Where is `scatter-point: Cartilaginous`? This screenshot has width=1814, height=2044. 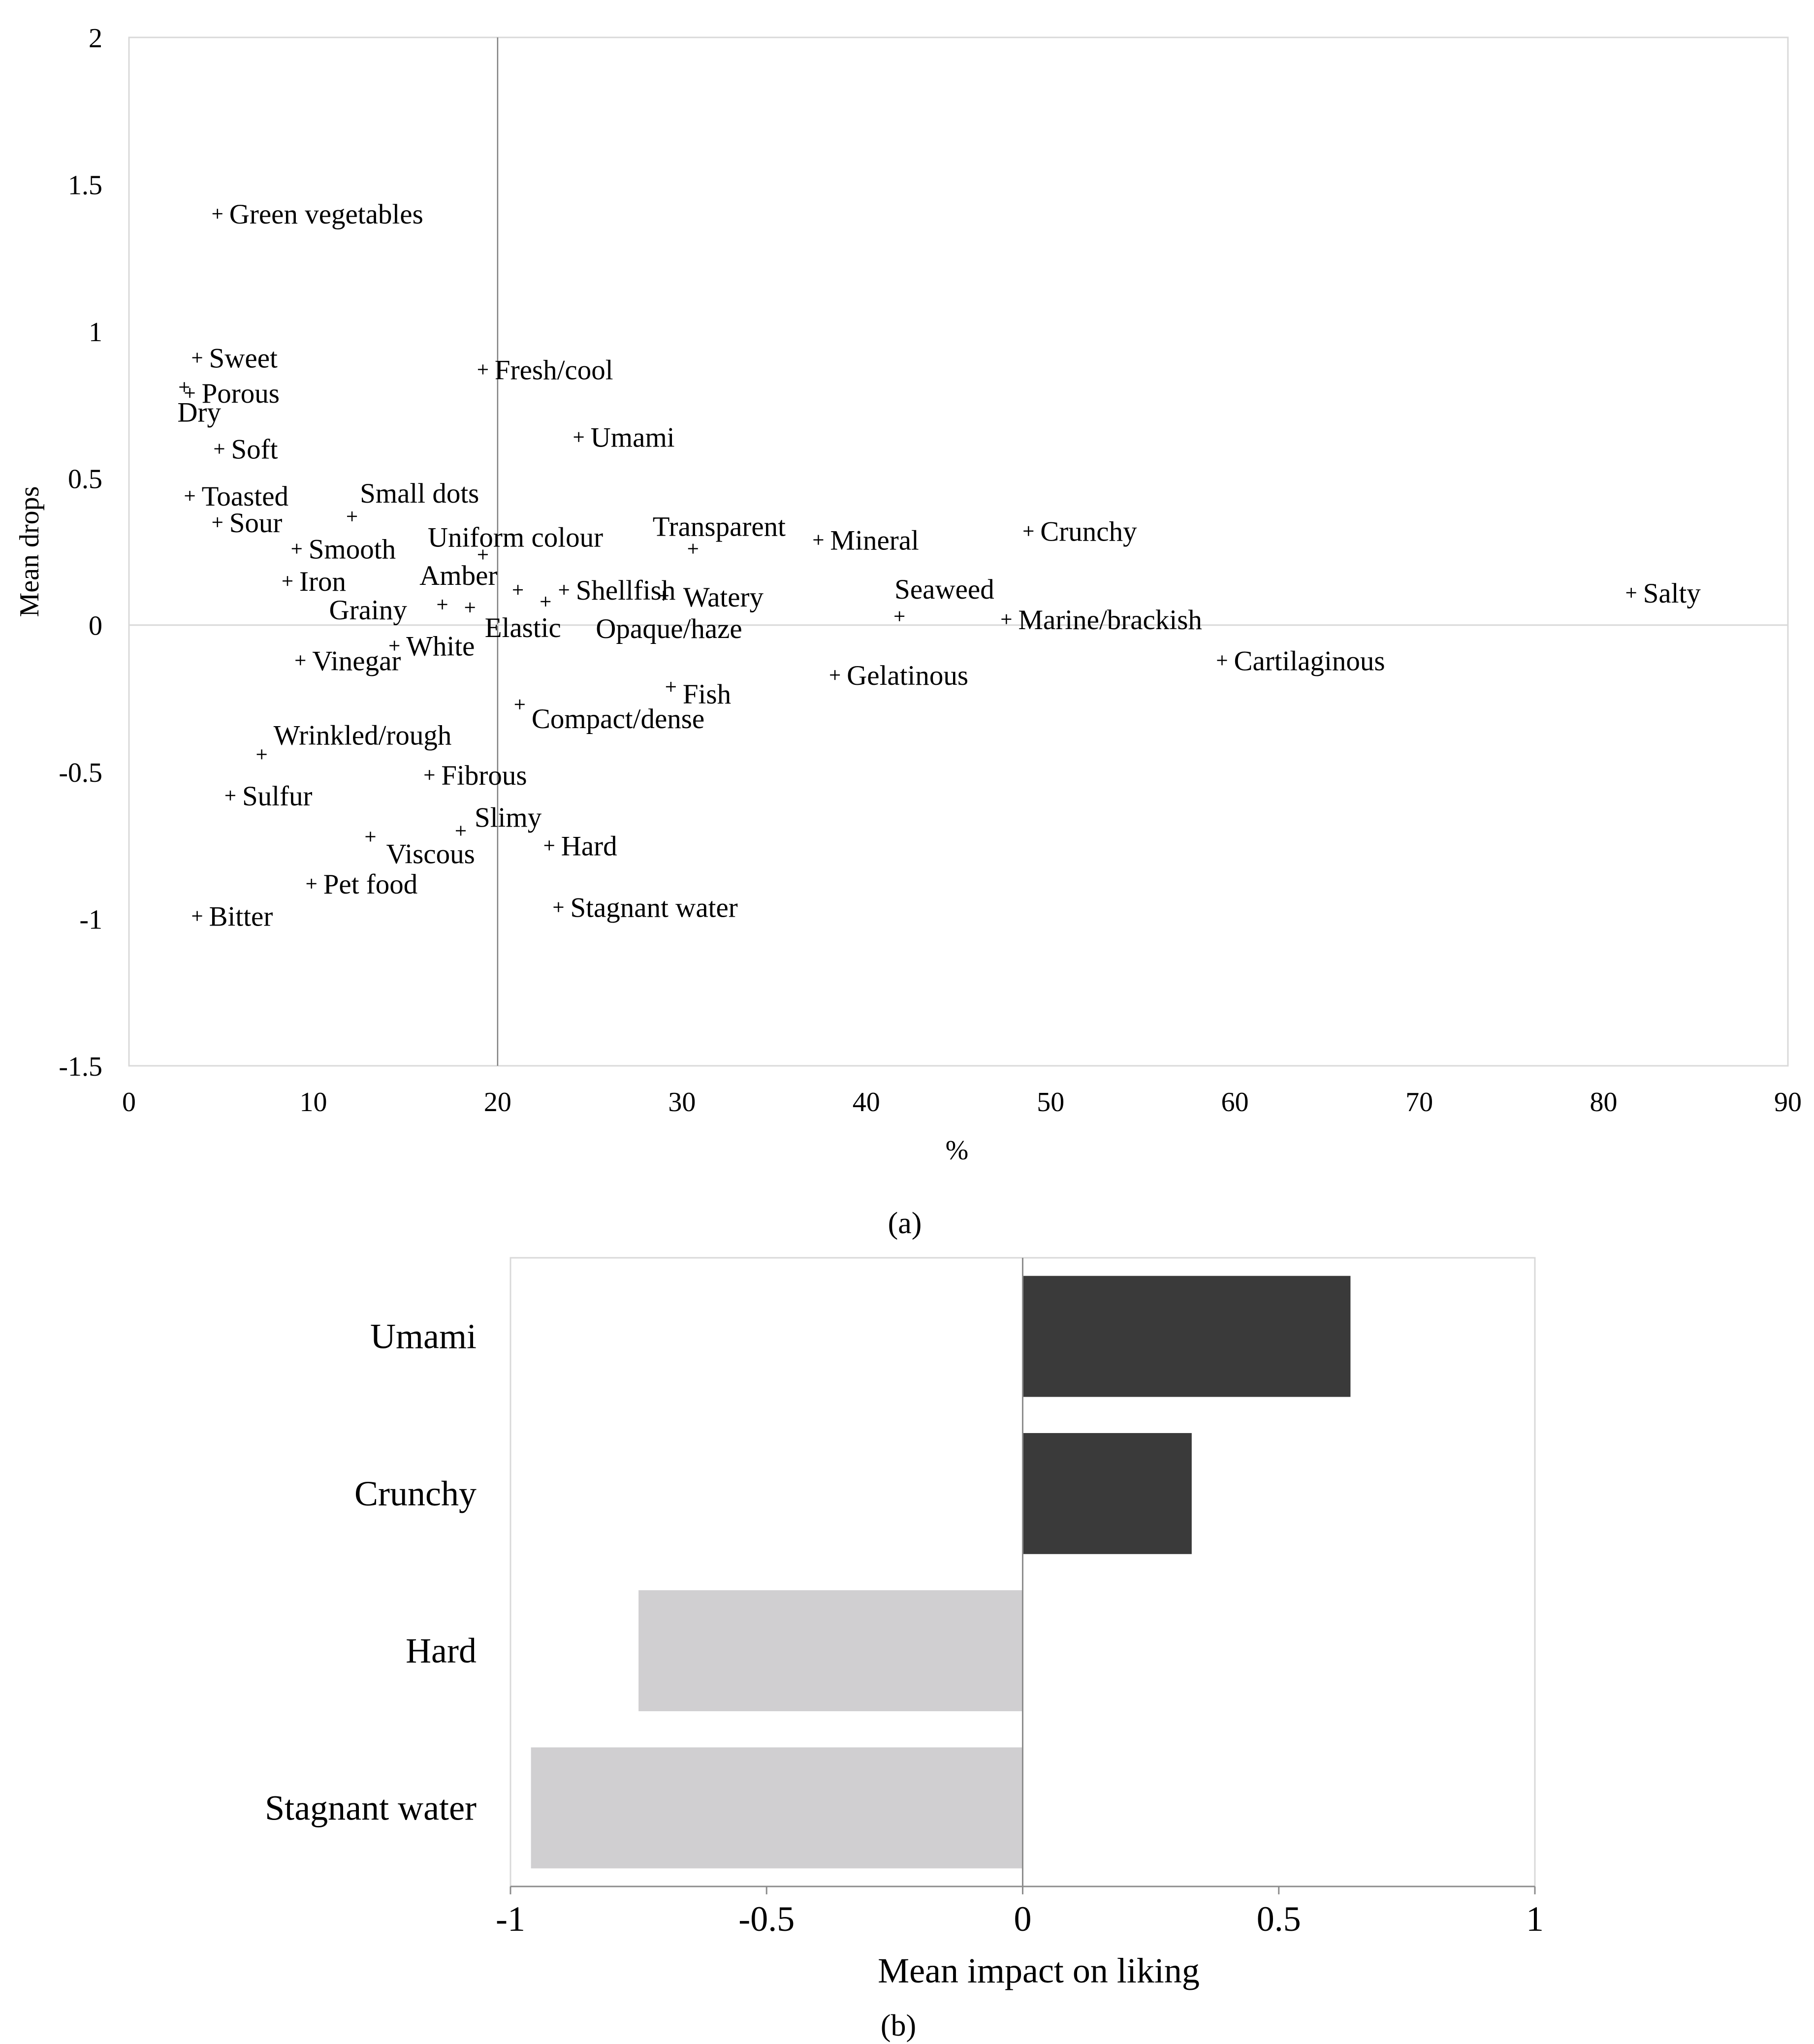 scatter-point: Cartilaginous is located at coordinates (1301, 660).